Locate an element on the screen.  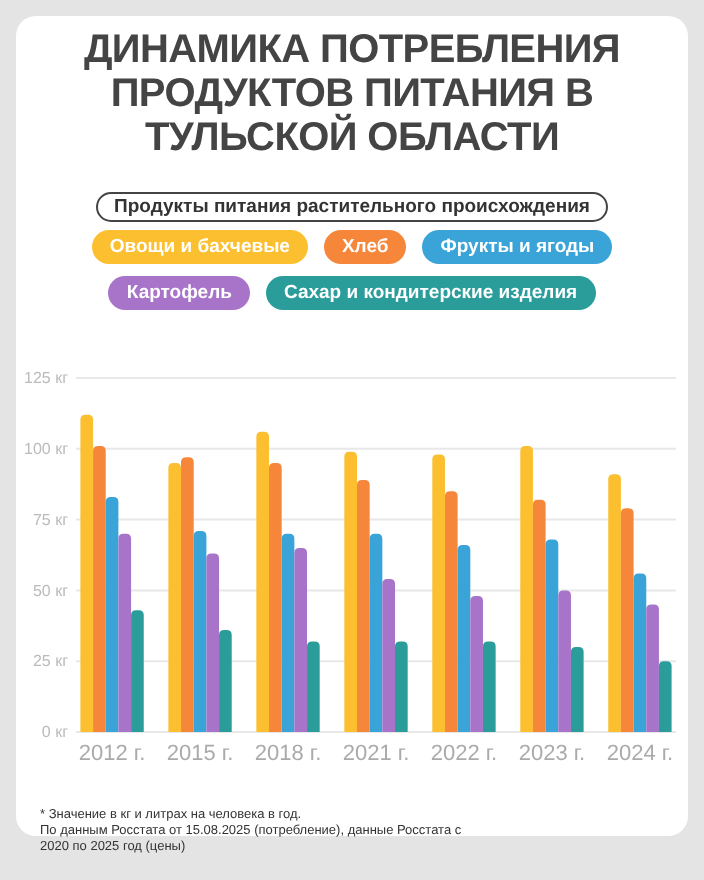
x-tick-label: 2023 г. is located at coordinates (552, 753).